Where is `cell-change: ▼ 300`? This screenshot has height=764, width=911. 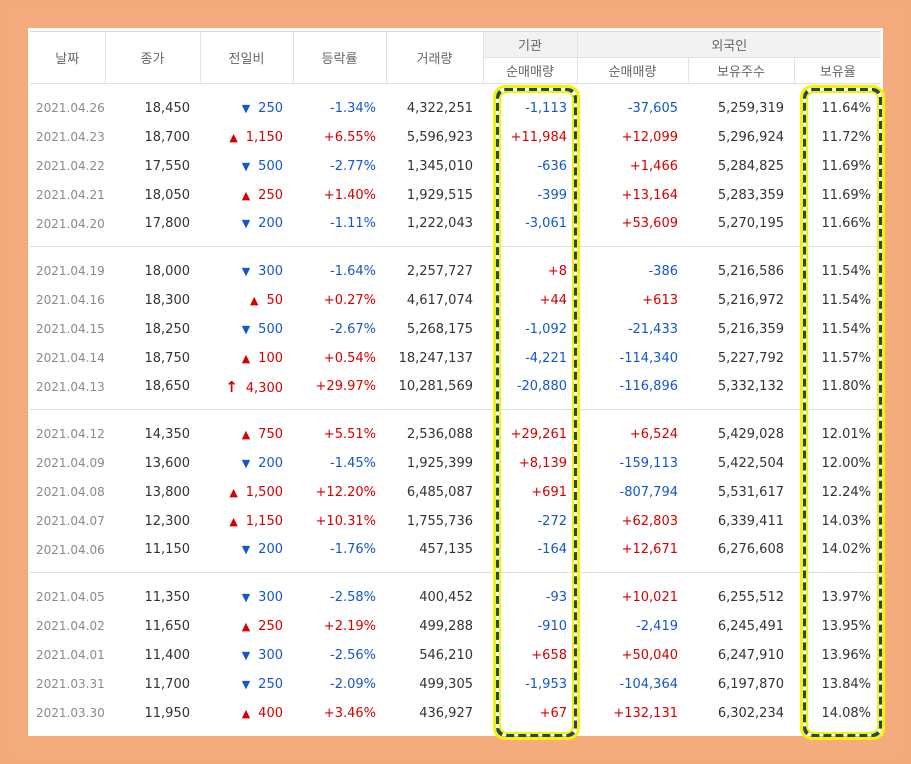 cell-change: ▼ 300 is located at coordinates (246, 592).